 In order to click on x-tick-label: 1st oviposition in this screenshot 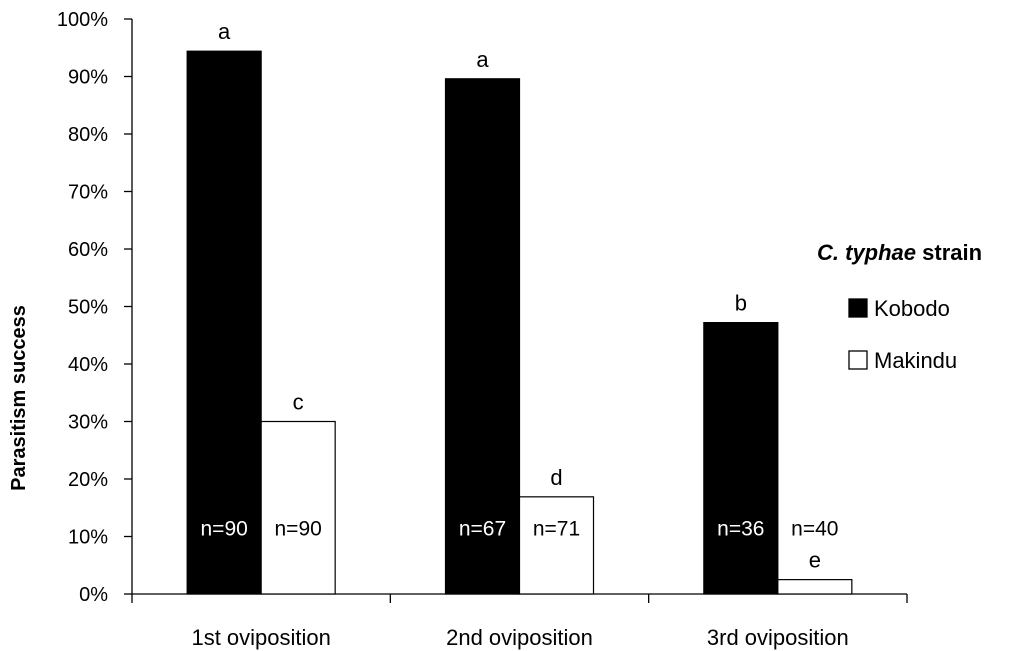, I will do `click(260, 637)`.